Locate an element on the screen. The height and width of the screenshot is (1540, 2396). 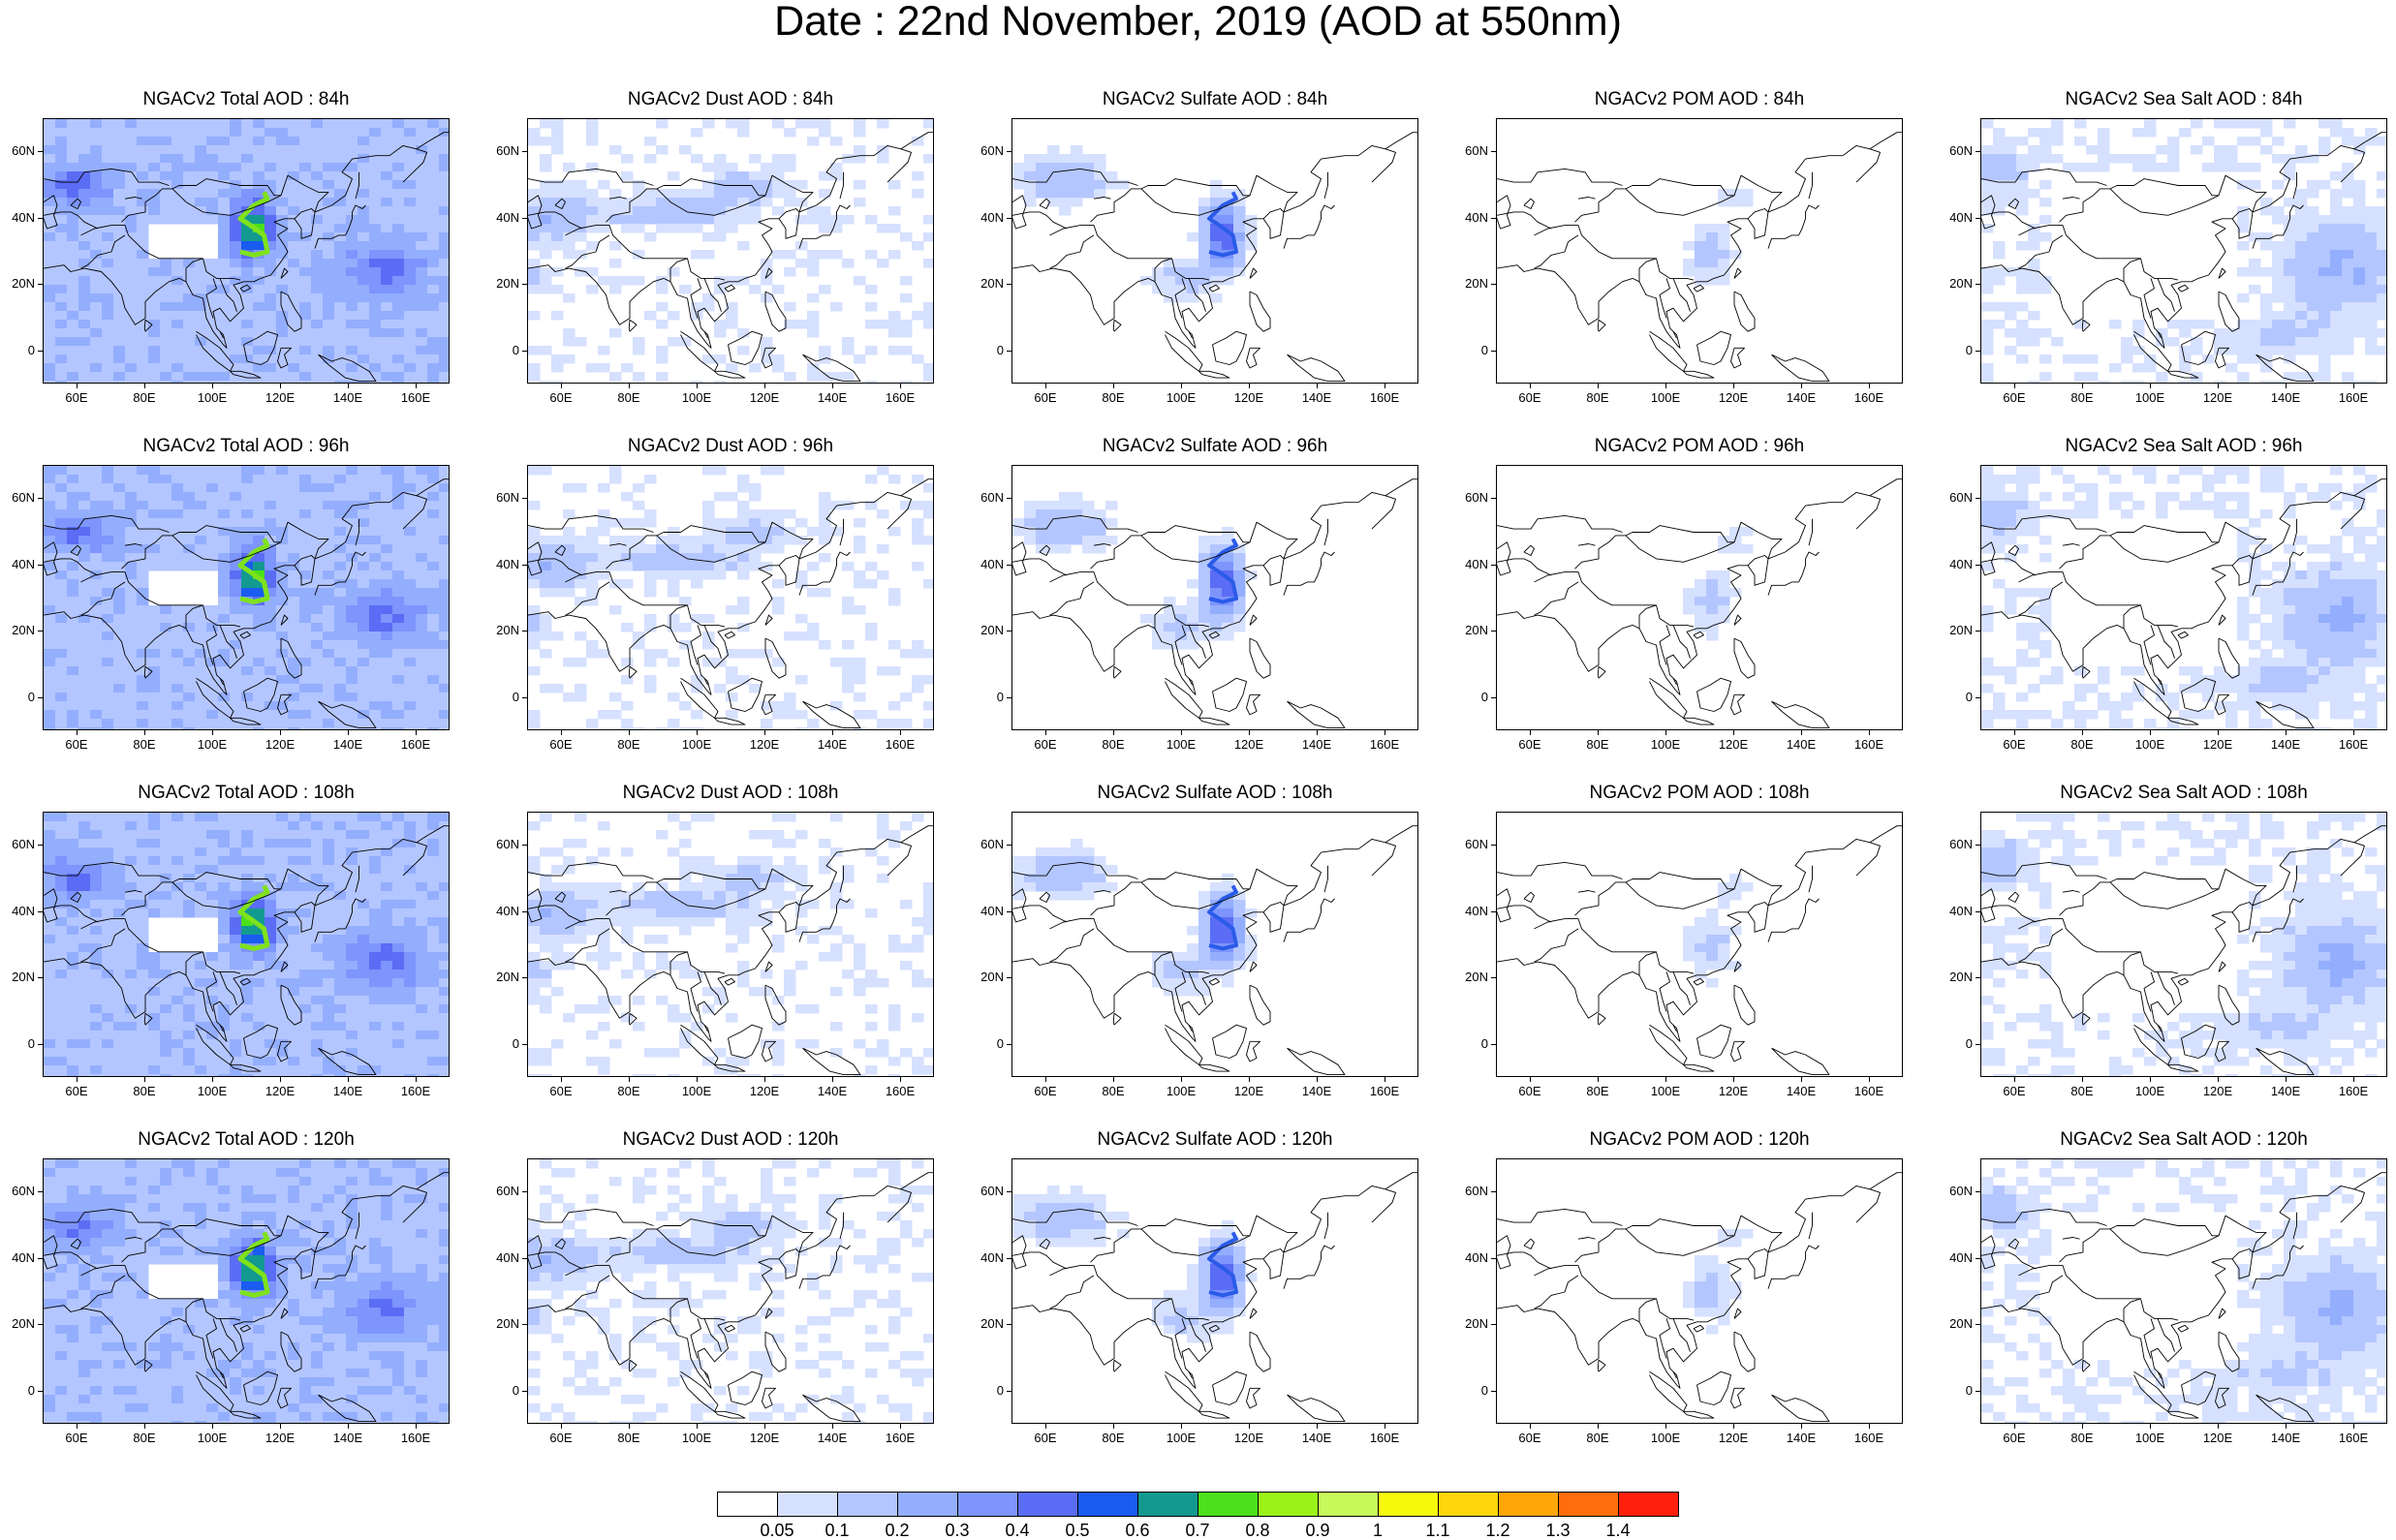
colorbar-label: 0.8 is located at coordinates (1257, 1530).